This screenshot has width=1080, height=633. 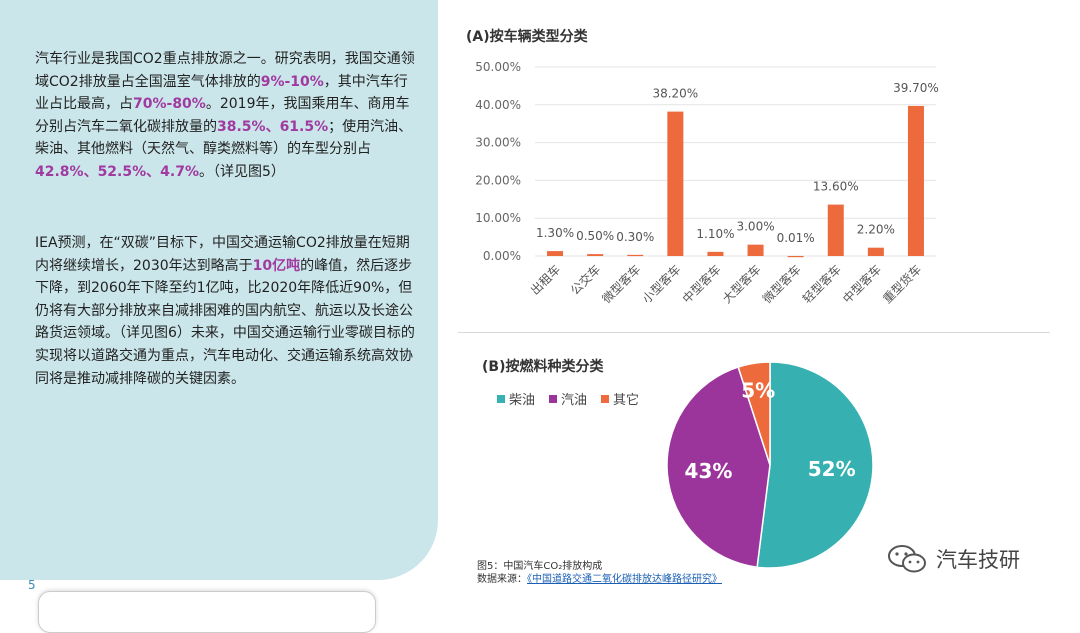 What do you see at coordinates (916, 88) in the screenshot?
I see `data-label: 39.70%` at bounding box center [916, 88].